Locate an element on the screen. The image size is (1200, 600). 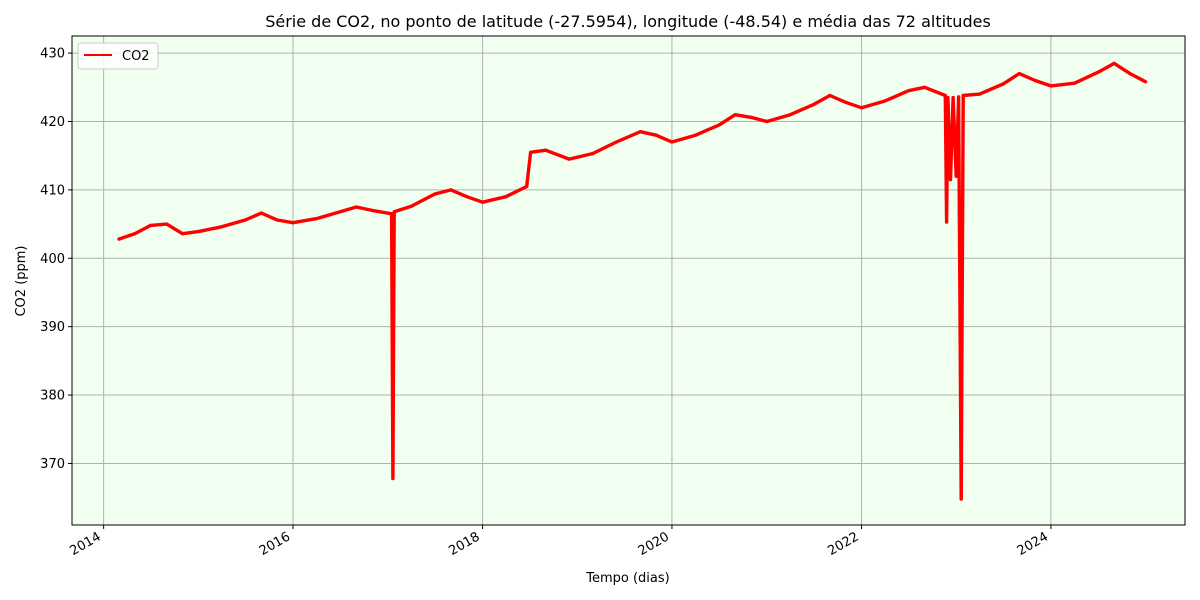
y-tick-label: 420 is located at coordinates (52, 122).